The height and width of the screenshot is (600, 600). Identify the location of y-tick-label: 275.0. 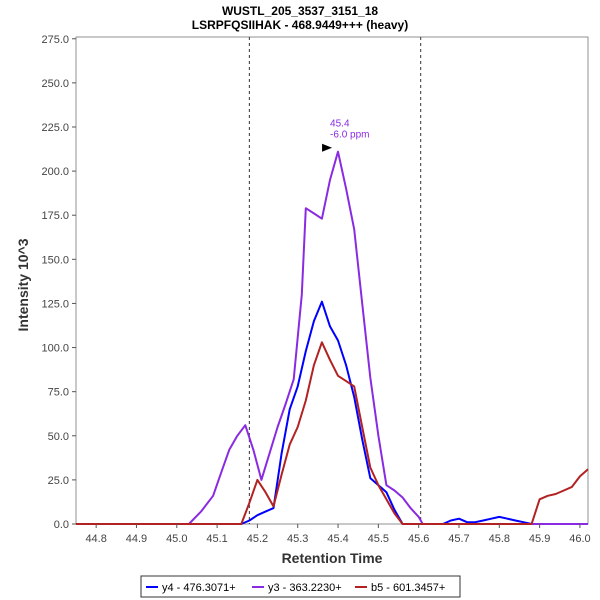
(55, 40).